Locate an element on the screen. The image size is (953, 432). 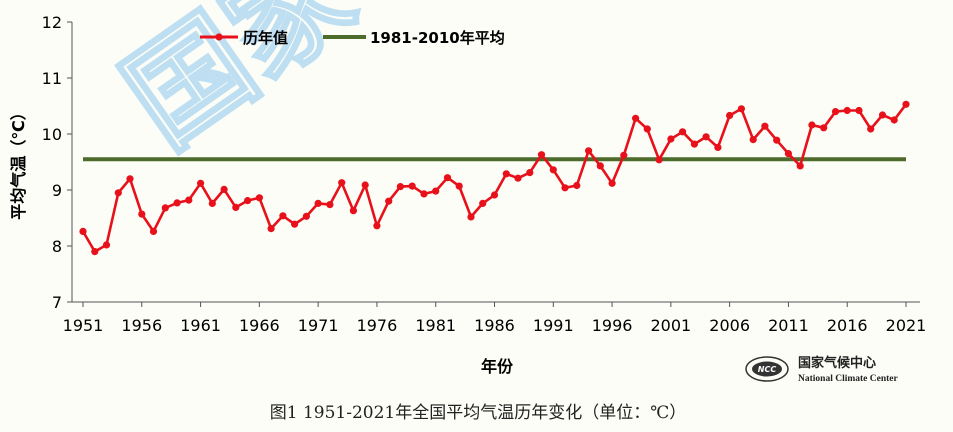
x-tick-label: 1966 is located at coordinates (259, 325).